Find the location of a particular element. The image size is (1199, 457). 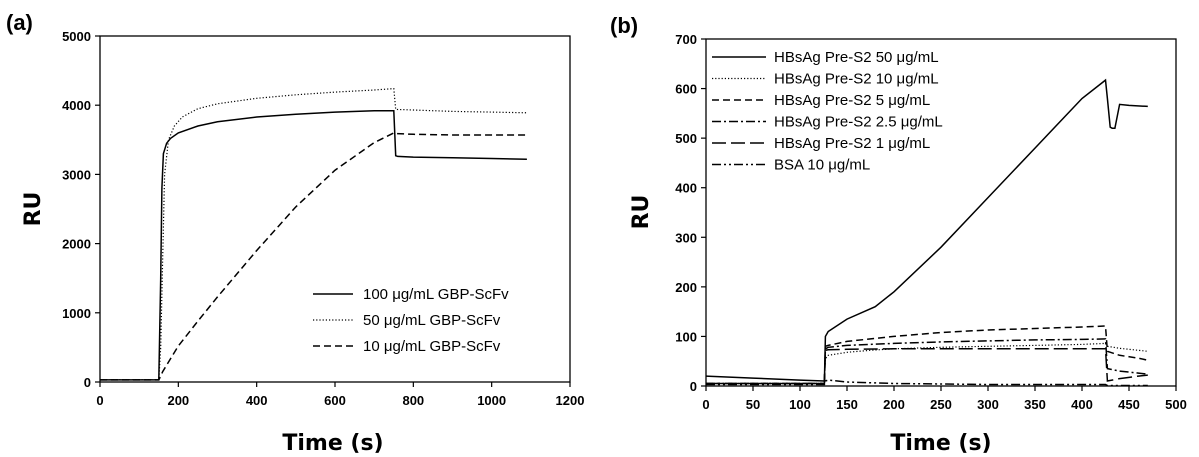

y-tick-label: 5000 is located at coordinates (76, 36).